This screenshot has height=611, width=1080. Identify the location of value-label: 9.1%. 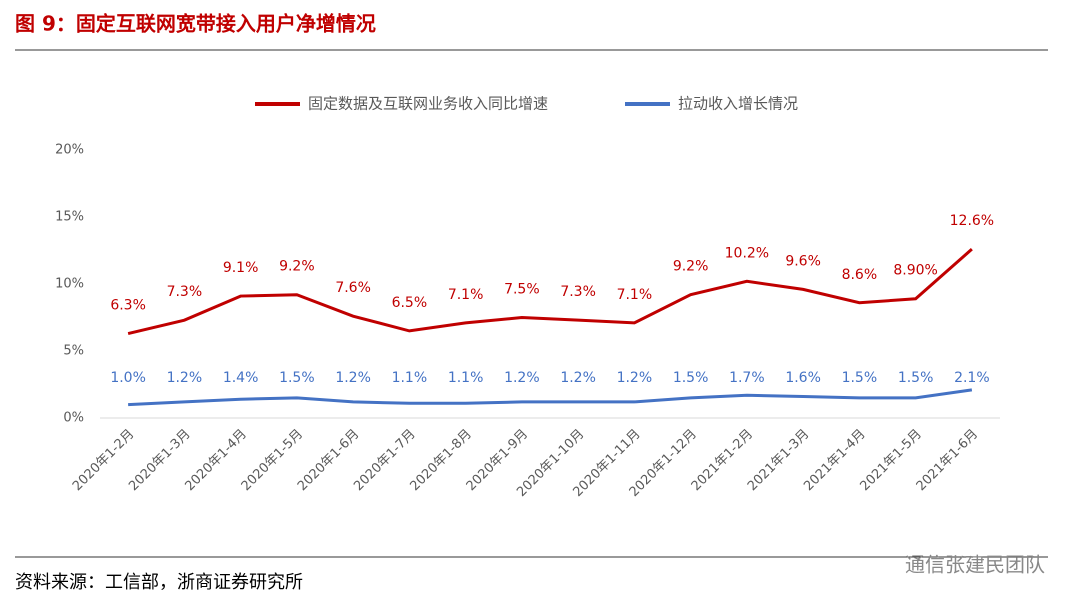
(241, 268).